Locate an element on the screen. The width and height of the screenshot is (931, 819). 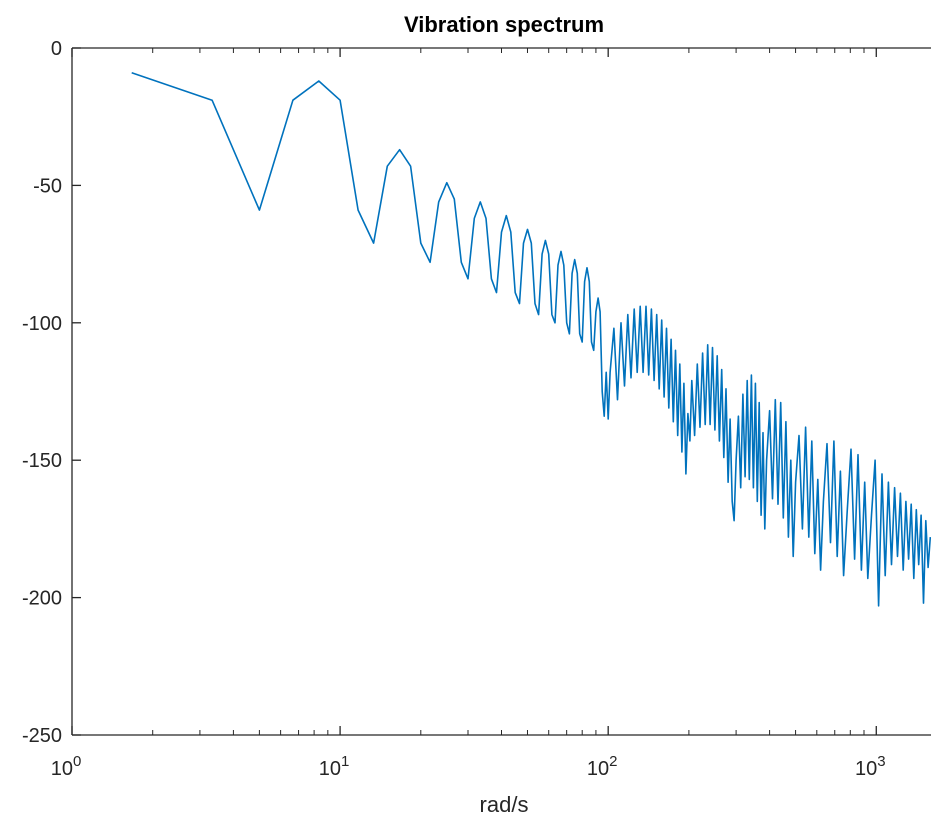
x-tick-label: 10¹ is located at coordinates (334, 766).